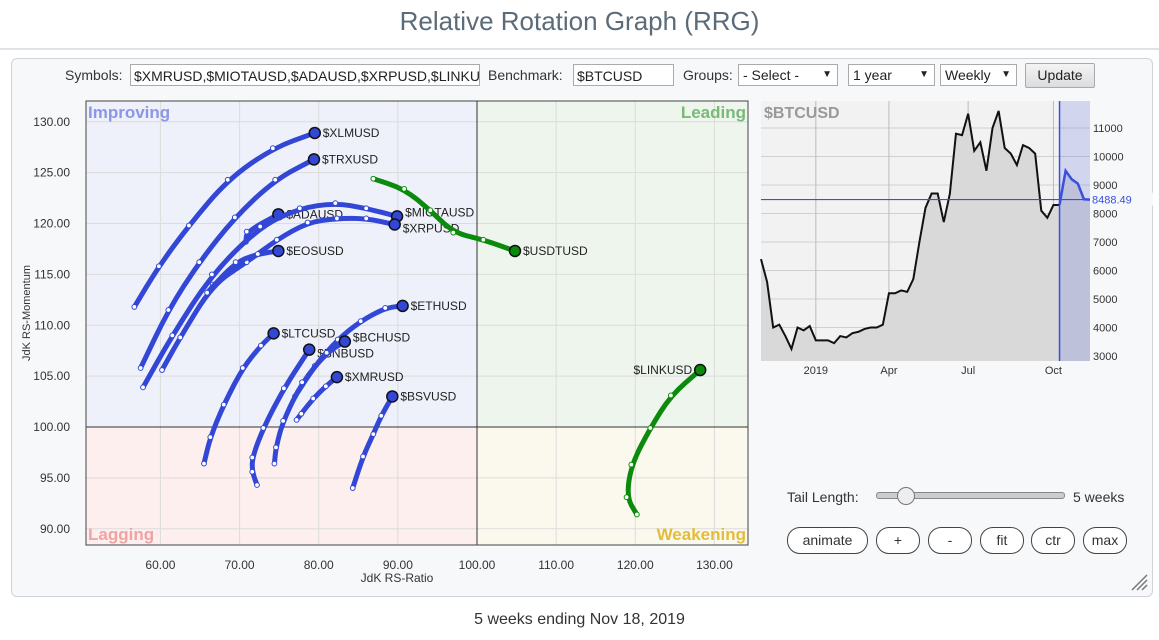 This screenshot has height=640, width=1159. What do you see at coordinates (1108, 158) in the screenshot?
I see `benchmark-y-tick: 10000` at bounding box center [1108, 158].